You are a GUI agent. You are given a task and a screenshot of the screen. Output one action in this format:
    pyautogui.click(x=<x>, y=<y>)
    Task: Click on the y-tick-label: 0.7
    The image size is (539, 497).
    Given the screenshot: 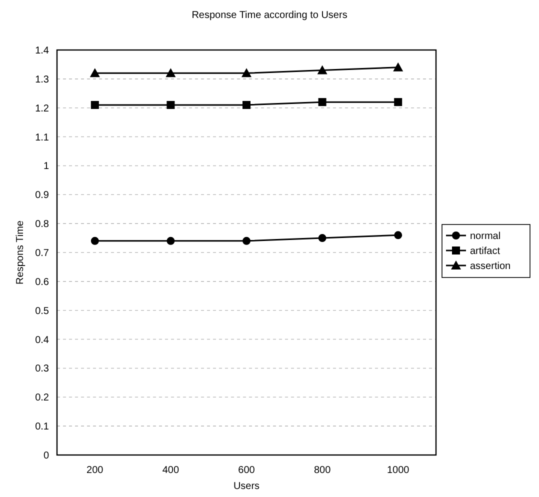 What is the action you would take?
    pyautogui.click(x=42, y=253)
    